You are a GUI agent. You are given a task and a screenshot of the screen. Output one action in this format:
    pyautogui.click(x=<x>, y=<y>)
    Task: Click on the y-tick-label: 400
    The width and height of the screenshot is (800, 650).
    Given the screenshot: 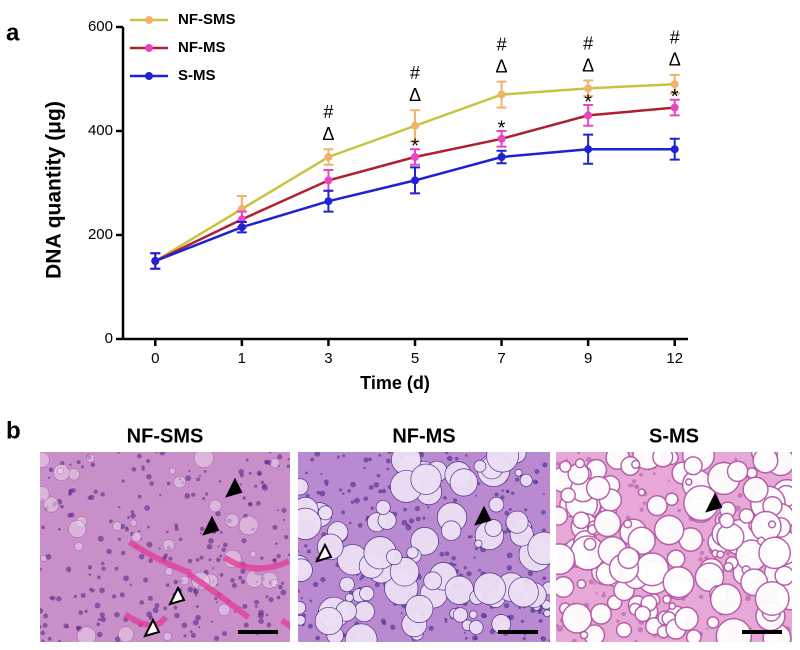 What is the action you would take?
    pyautogui.click(x=100, y=130)
    